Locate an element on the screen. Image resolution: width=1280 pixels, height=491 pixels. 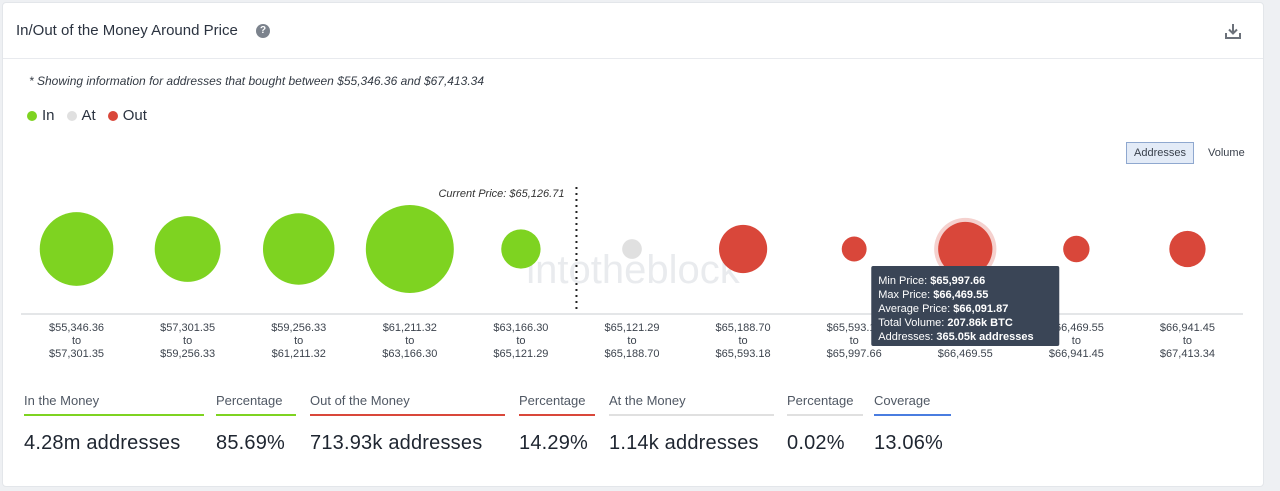
range-from-label: $65,188.70 is located at coordinates (743, 328).